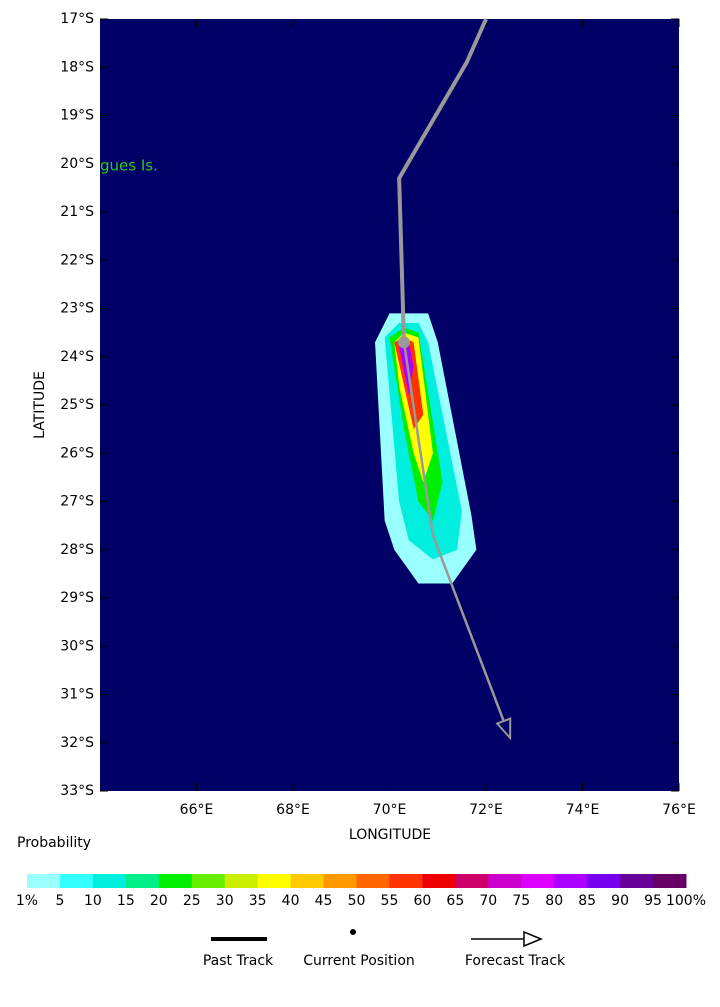  Describe the element at coordinates (77, 19) in the screenshot. I see `y-tick-label: 17°S` at that location.